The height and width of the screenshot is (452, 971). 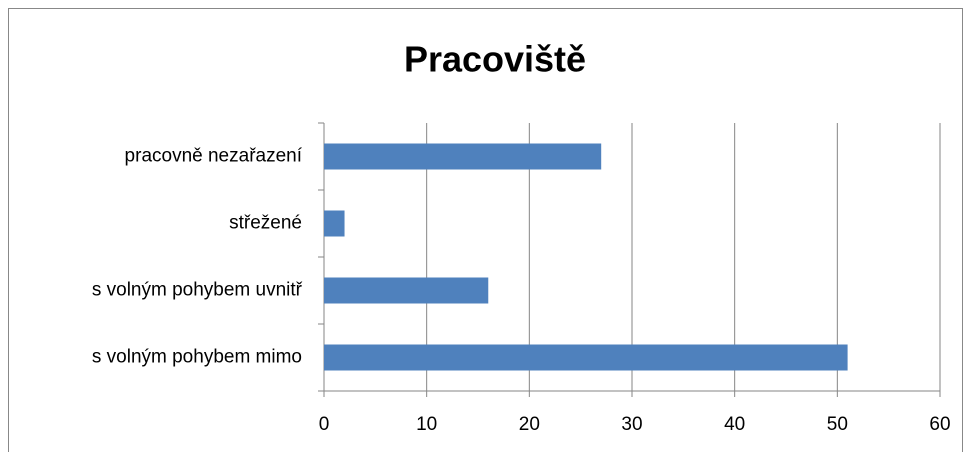 I want to click on x-tick-label: 30, so click(x=631, y=424).